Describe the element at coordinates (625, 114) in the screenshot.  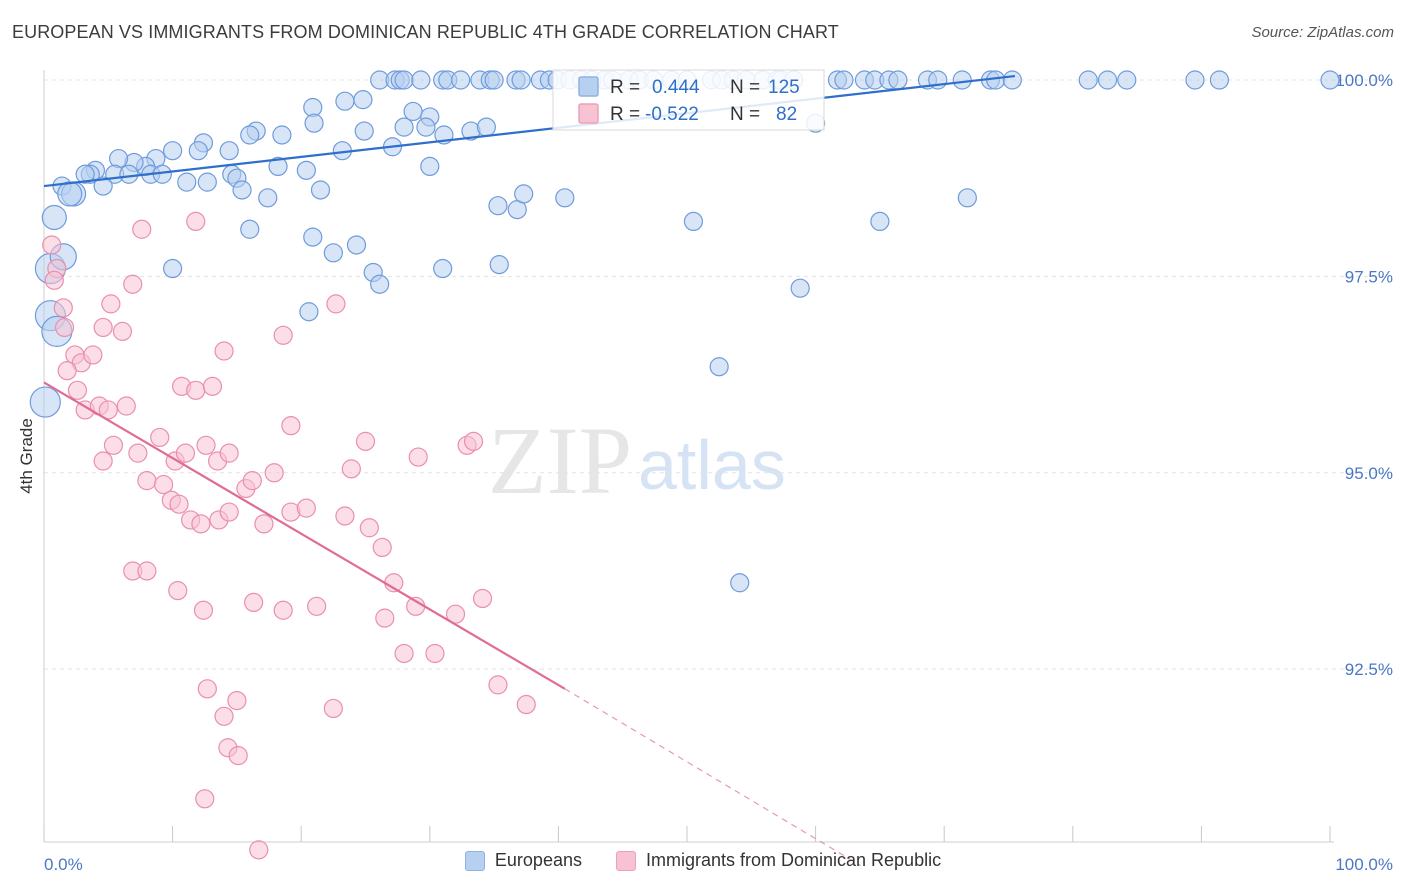
I see `stats-pink-r-label: R =` at that location.